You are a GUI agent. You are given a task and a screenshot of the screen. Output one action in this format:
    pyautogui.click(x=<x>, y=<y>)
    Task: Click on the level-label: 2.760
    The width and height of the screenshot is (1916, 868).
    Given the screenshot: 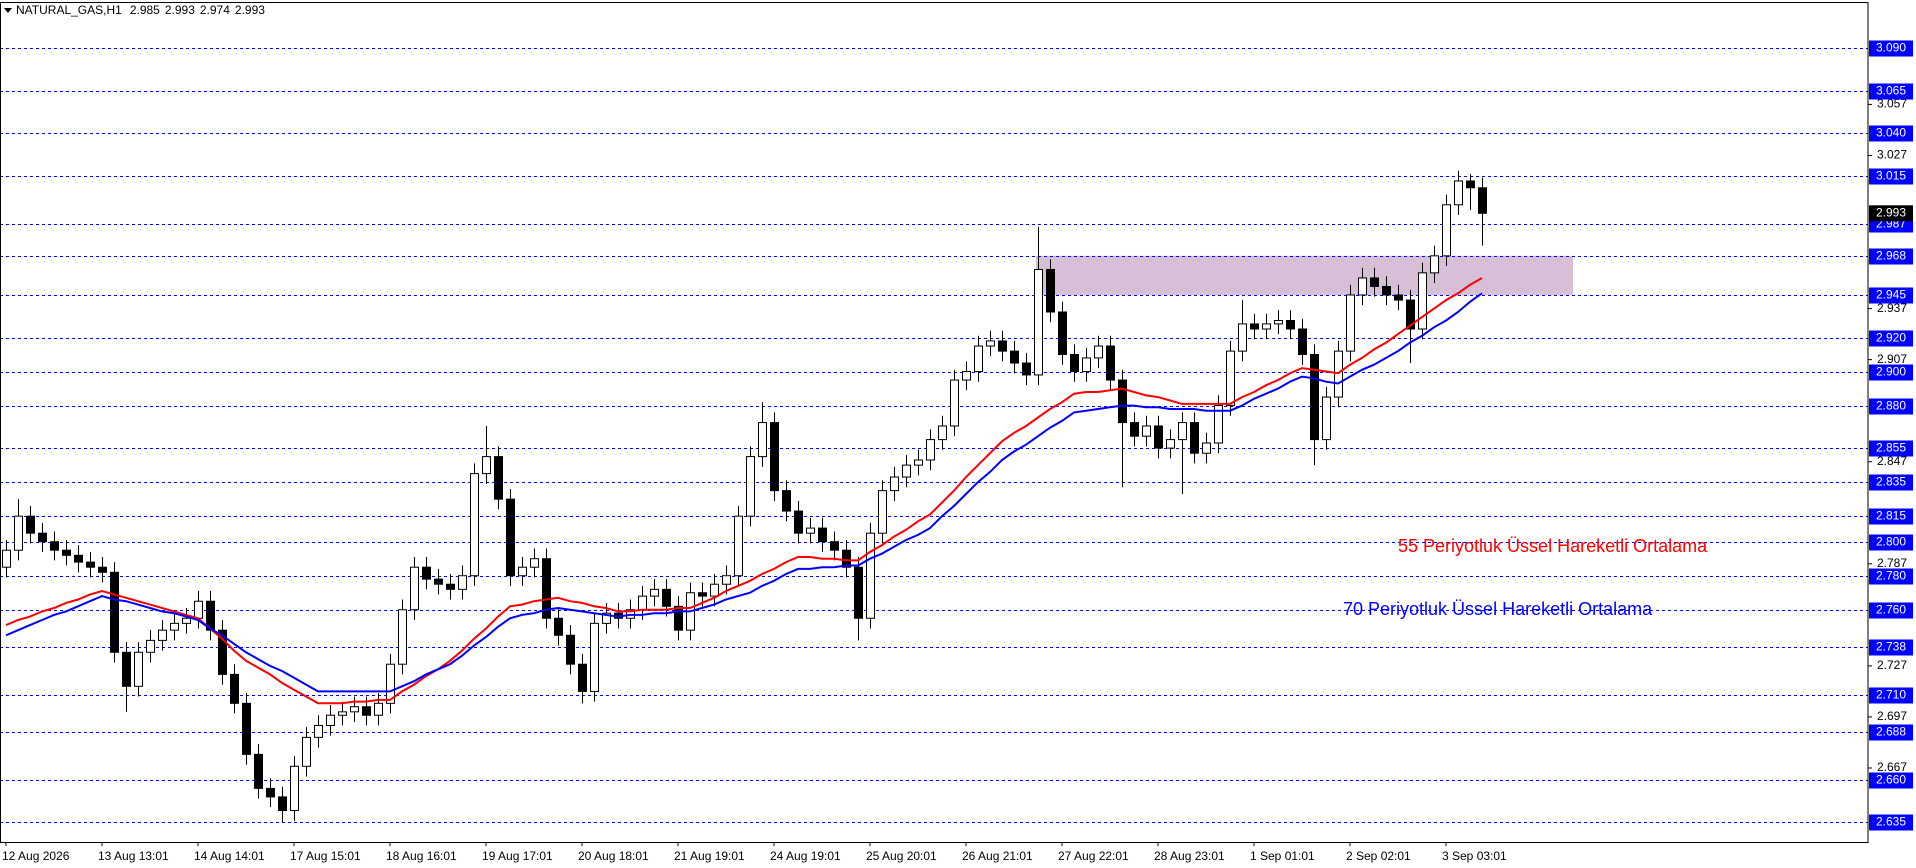 What is the action you would take?
    pyautogui.click(x=1891, y=610)
    